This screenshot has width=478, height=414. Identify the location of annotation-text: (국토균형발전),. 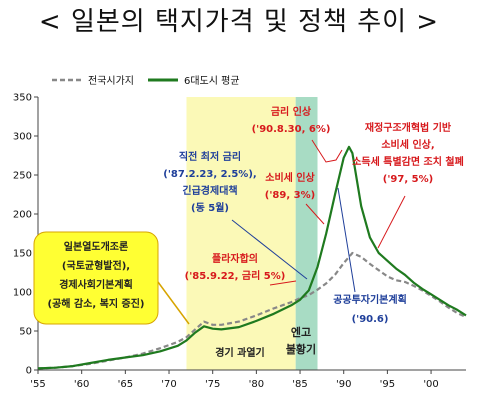
(96, 265).